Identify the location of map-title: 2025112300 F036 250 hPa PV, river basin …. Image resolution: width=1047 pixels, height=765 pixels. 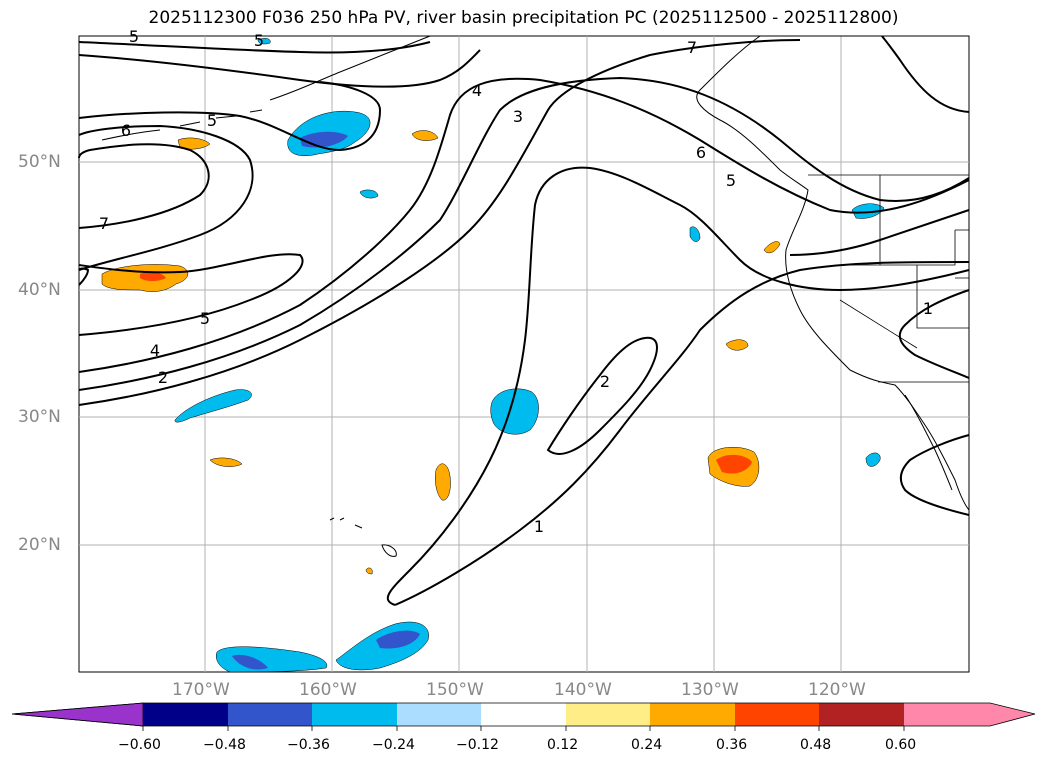
(523, 18).